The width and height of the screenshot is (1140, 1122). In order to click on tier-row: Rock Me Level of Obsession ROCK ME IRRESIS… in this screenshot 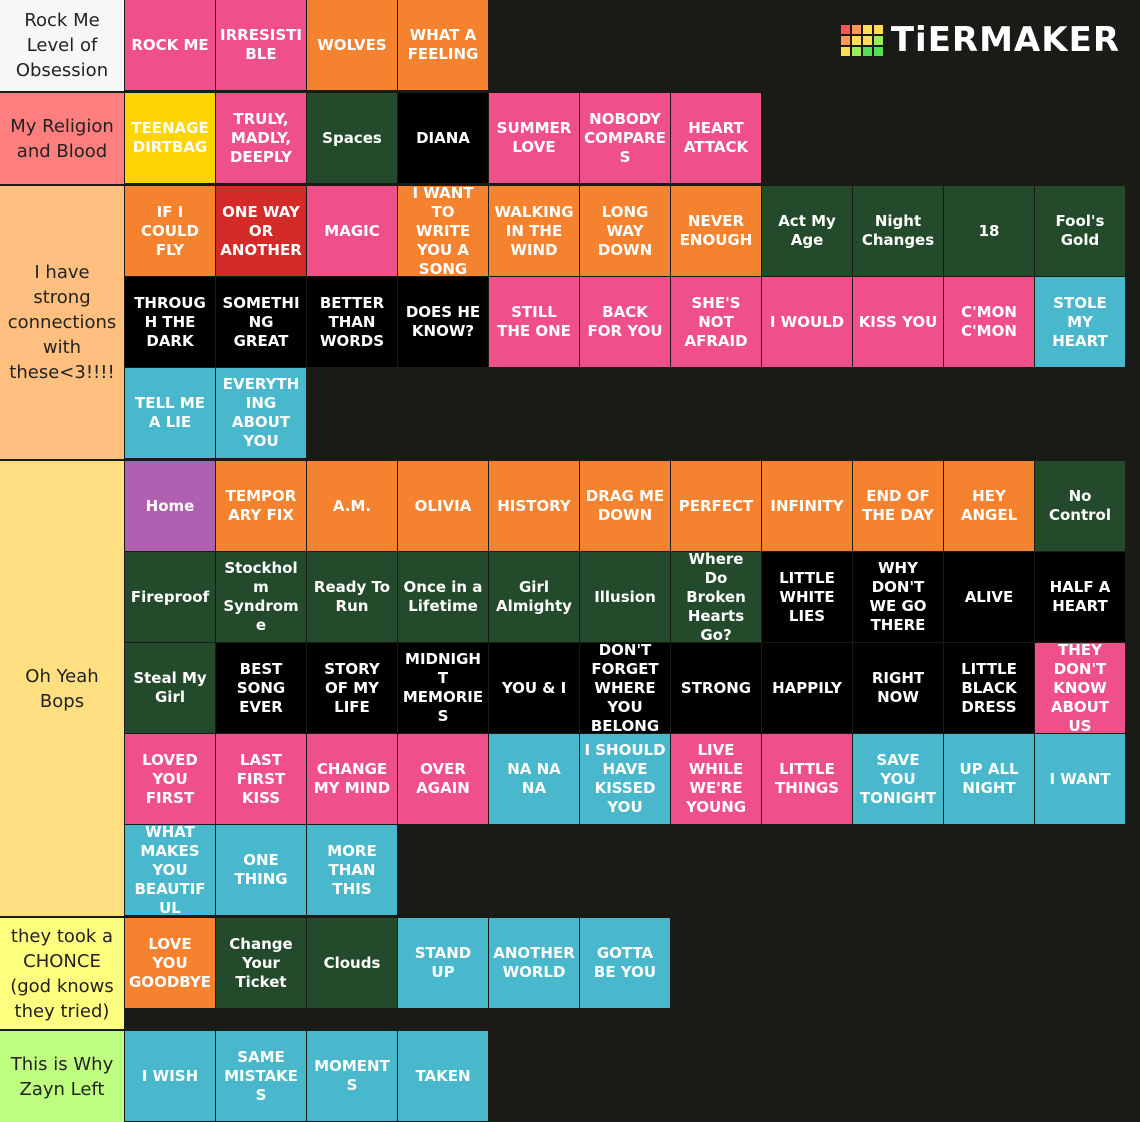, I will do `click(570, 46)`.